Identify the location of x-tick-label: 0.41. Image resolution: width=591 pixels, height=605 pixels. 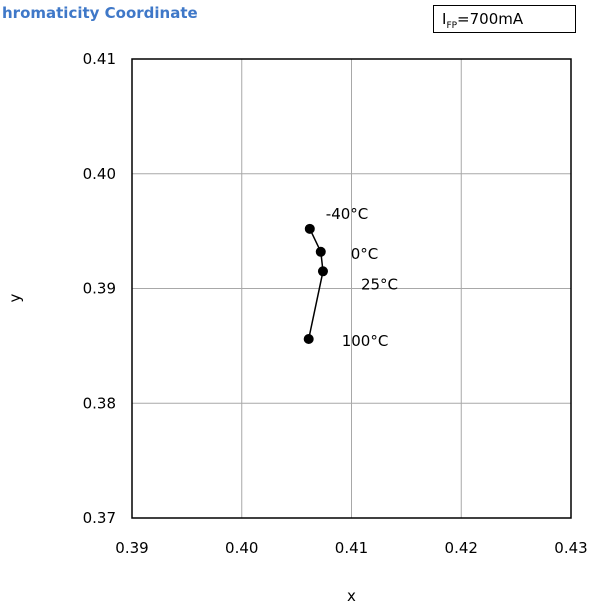
(351, 548).